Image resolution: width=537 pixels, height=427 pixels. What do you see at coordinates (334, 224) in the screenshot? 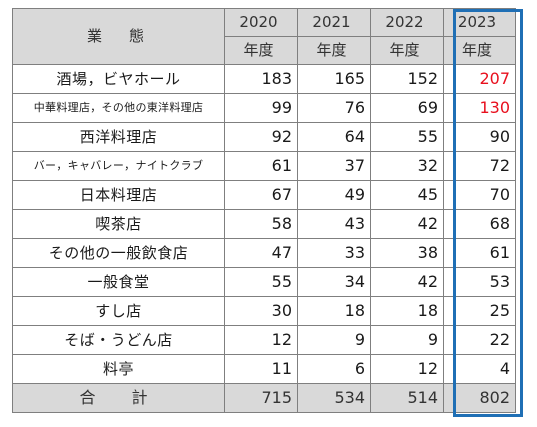
I see `row-value-2021: 43` at bounding box center [334, 224].